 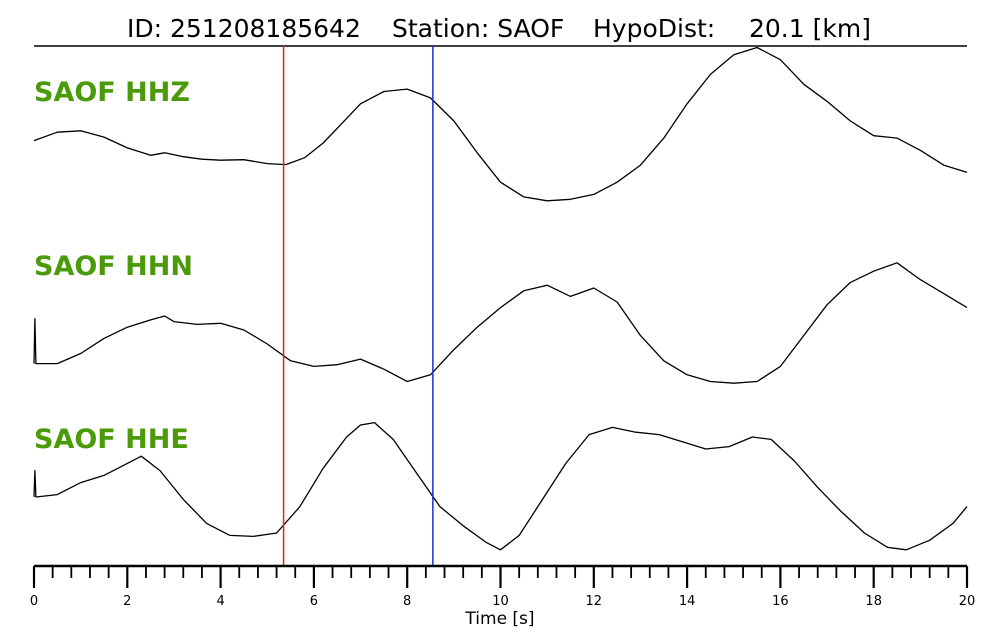 I want to click on x-tick-label: 8, so click(x=407, y=601).